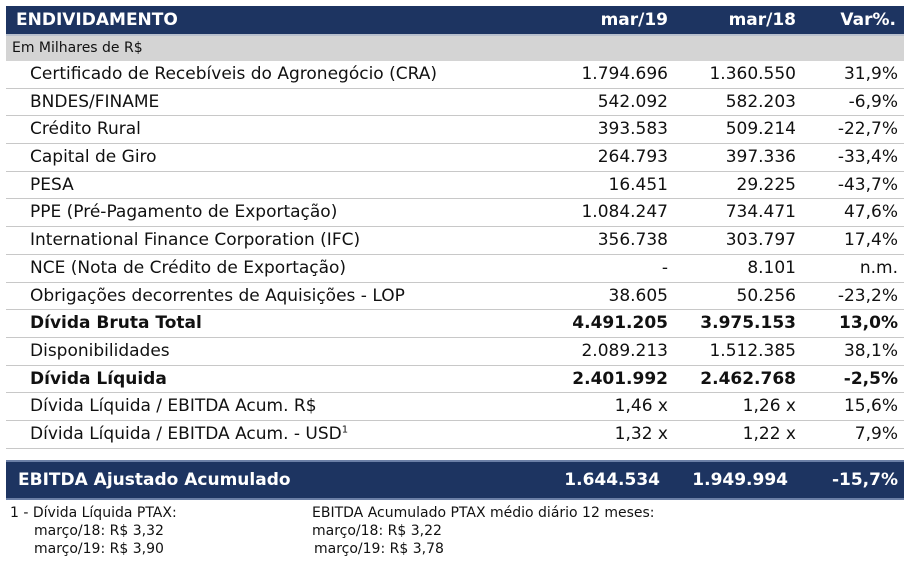  Describe the element at coordinates (455, 130) in the screenshot. I see `table-row: Crédito Rural 393.583 509.214 -22,7%` at that location.